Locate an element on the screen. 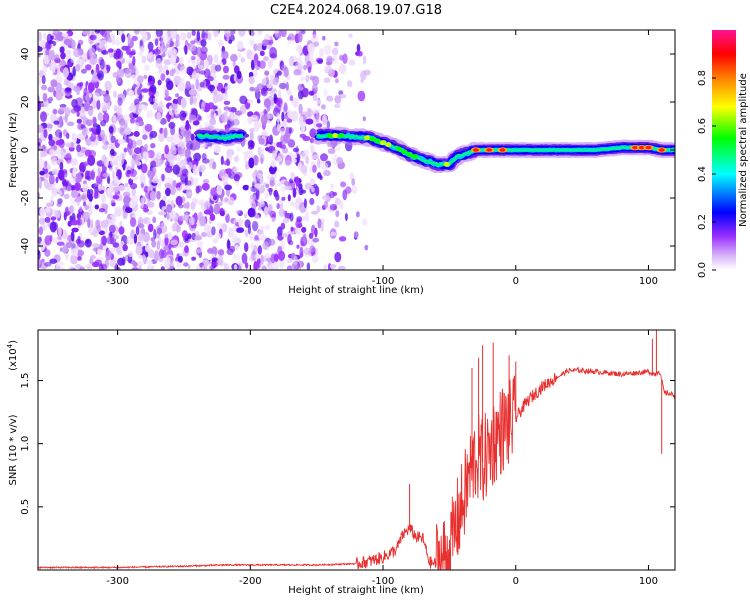 The height and width of the screenshot is (600, 750). spectrogram-y-tick-label: 20 is located at coordinates (25, 102).